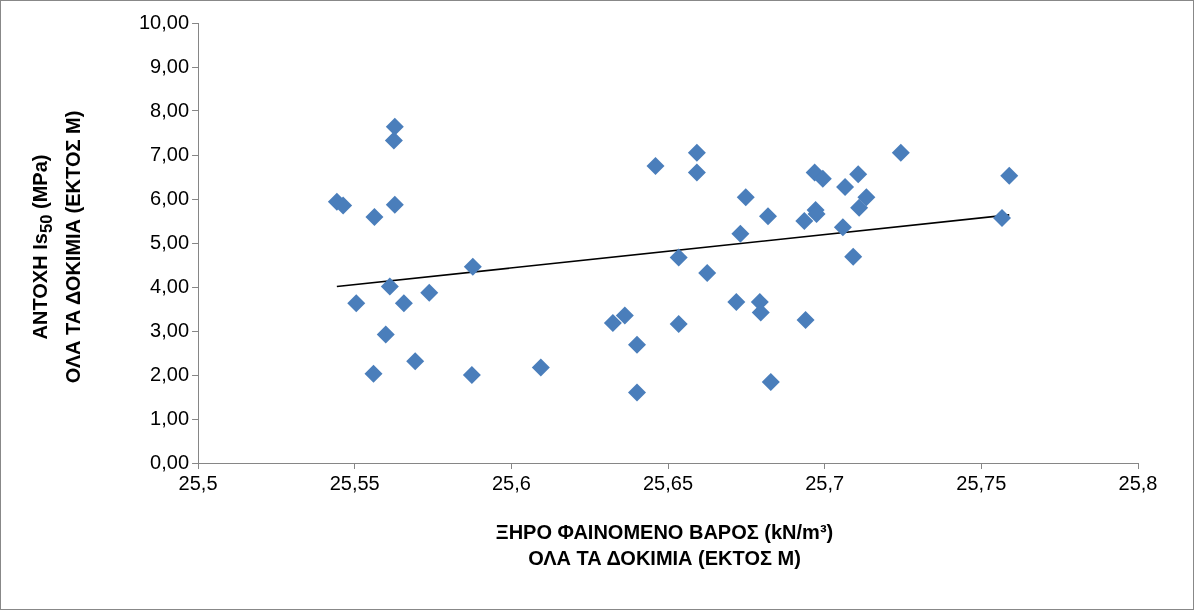 The height and width of the screenshot is (610, 1194). Describe the element at coordinates (170, 109) in the screenshot. I see `y-tick-label: 8,00` at that location.